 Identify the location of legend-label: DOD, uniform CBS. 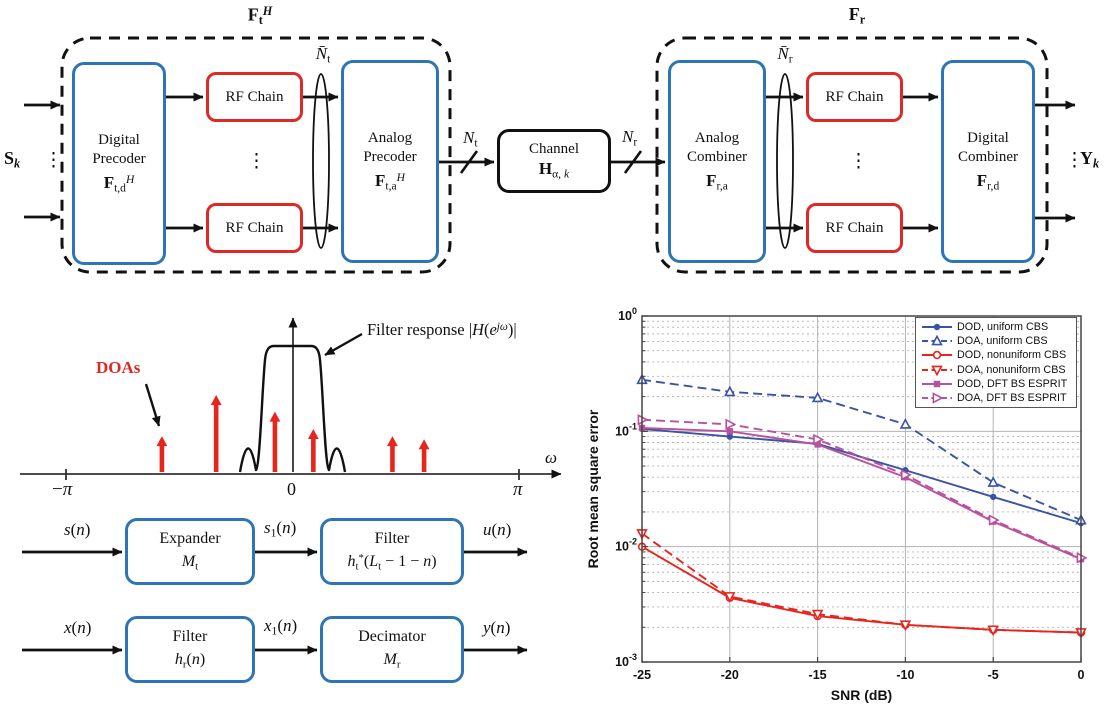
(1003, 327).